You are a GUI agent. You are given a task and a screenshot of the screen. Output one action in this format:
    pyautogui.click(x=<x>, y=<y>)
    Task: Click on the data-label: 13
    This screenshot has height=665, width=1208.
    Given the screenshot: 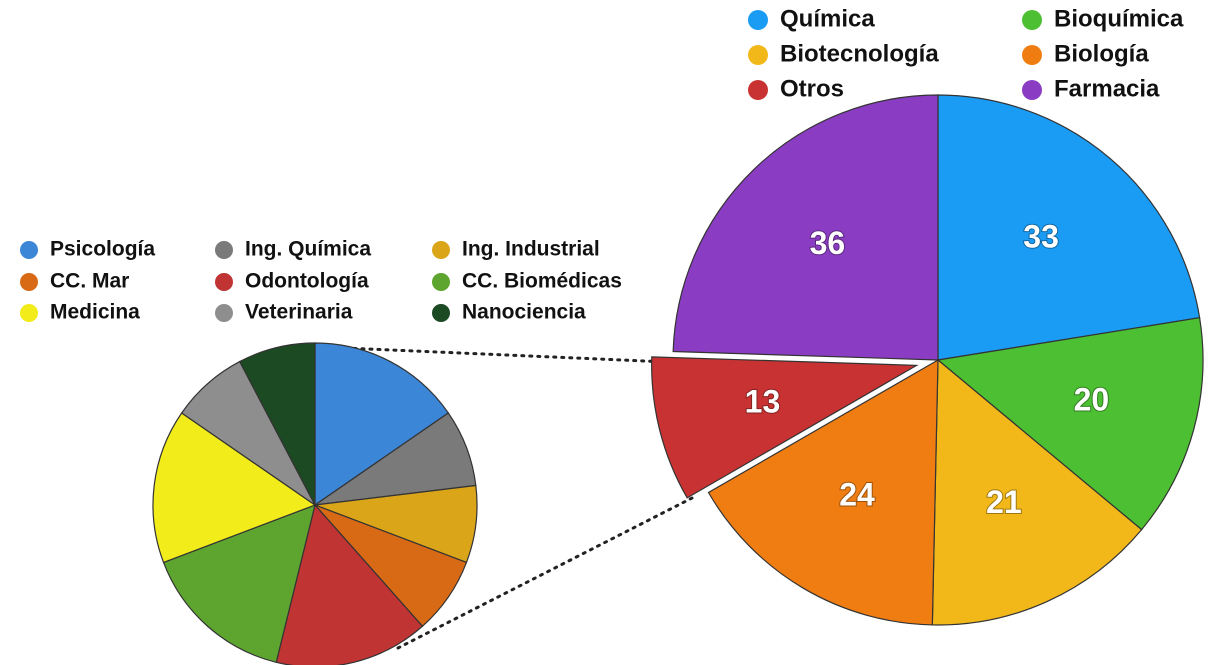 What is the action you would take?
    pyautogui.click(x=763, y=401)
    